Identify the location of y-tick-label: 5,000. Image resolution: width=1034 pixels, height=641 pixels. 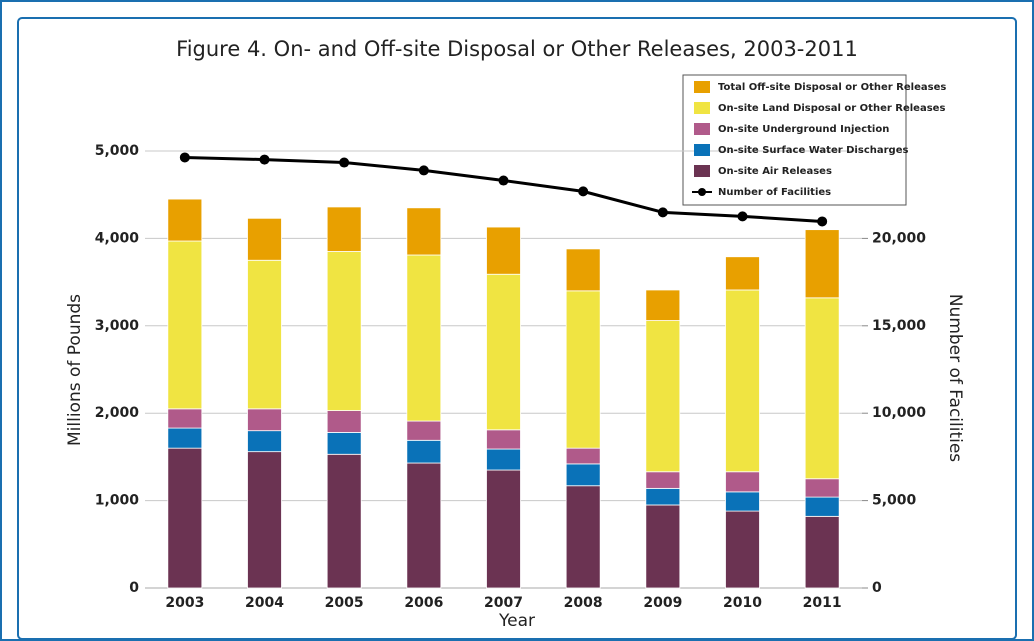
(117, 151).